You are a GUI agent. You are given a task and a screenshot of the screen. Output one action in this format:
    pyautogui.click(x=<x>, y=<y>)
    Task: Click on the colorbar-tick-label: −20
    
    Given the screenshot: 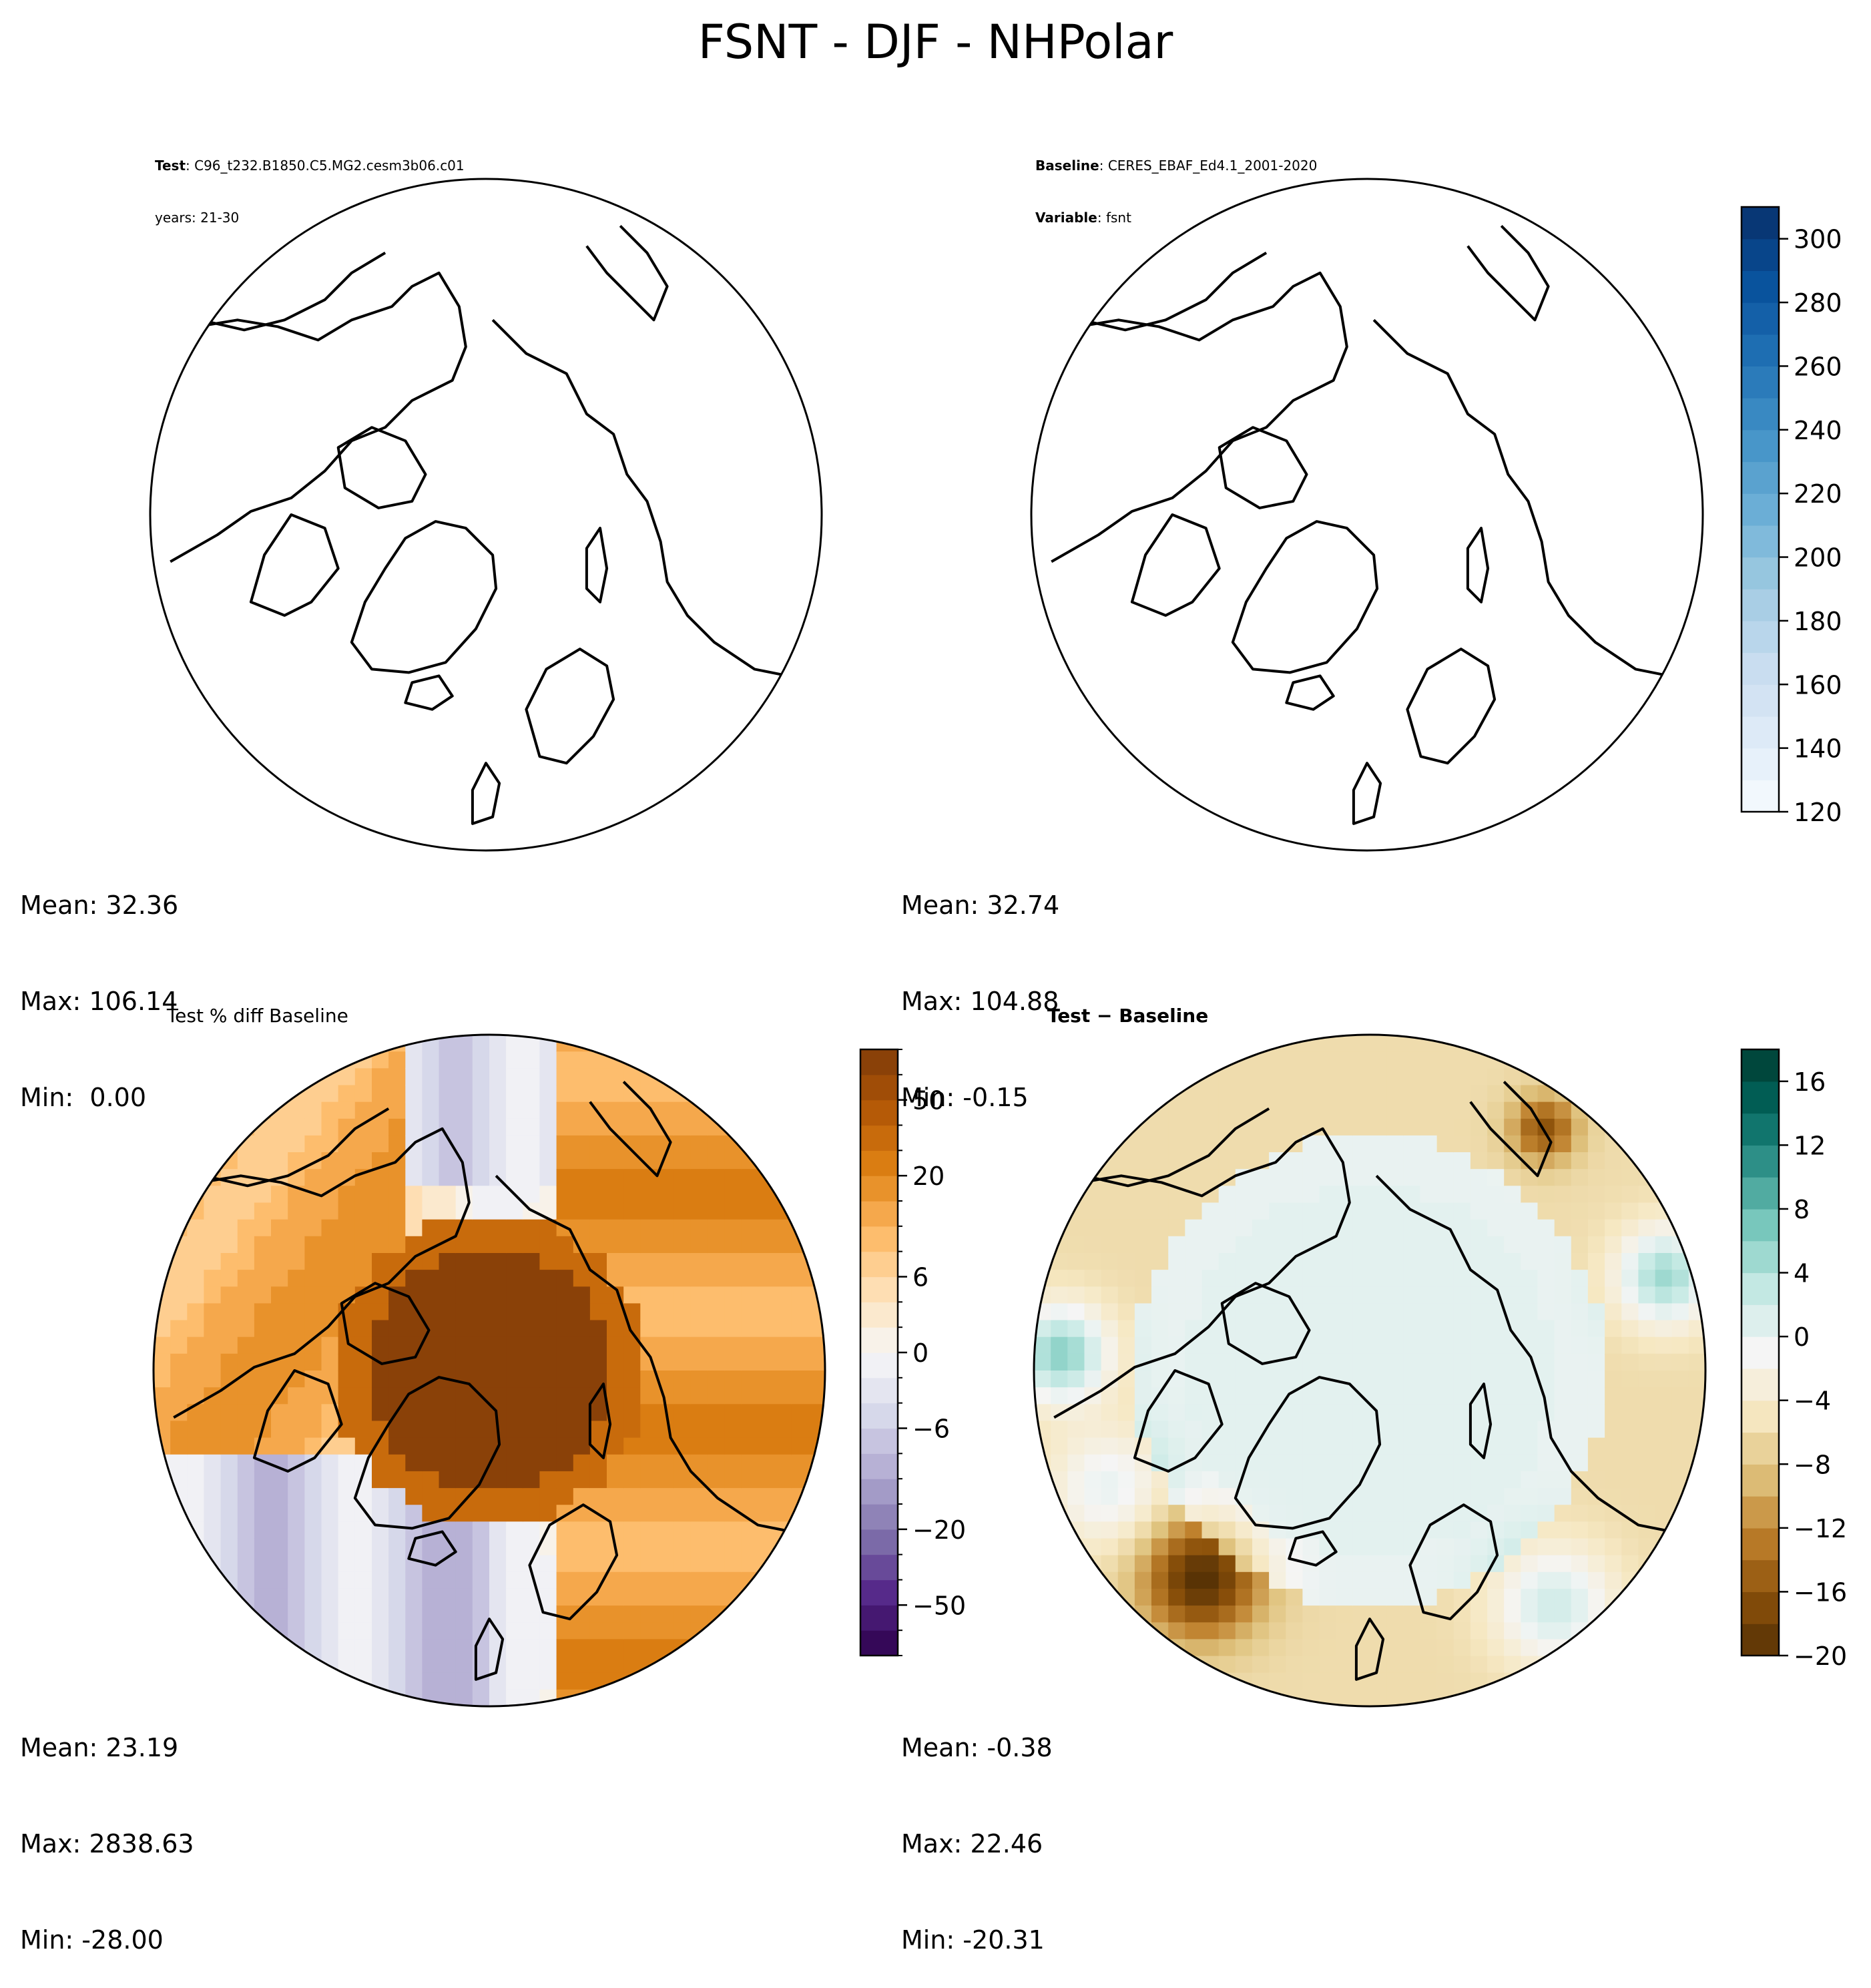 What is the action you would take?
    pyautogui.click(x=1821, y=1657)
    